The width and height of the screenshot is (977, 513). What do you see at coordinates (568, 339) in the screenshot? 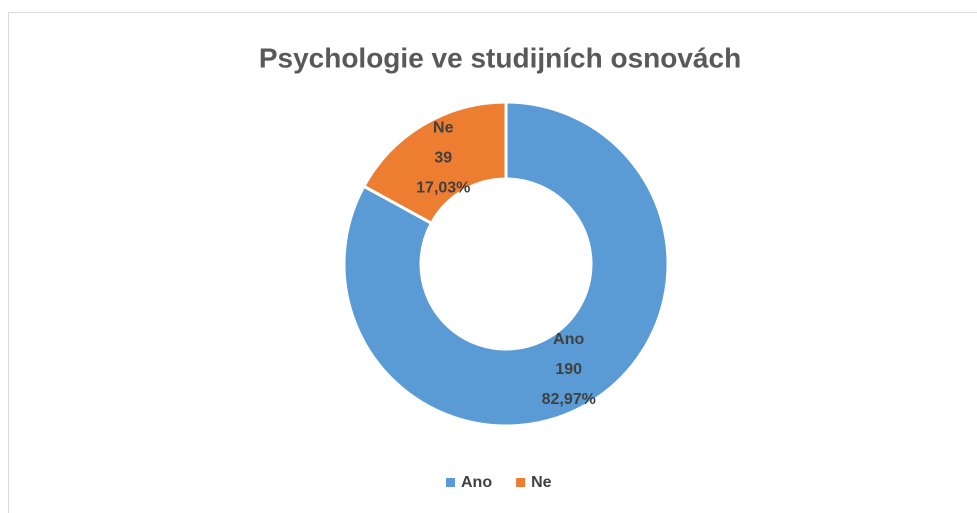
I see `slice-label-name: Ano` at bounding box center [568, 339].